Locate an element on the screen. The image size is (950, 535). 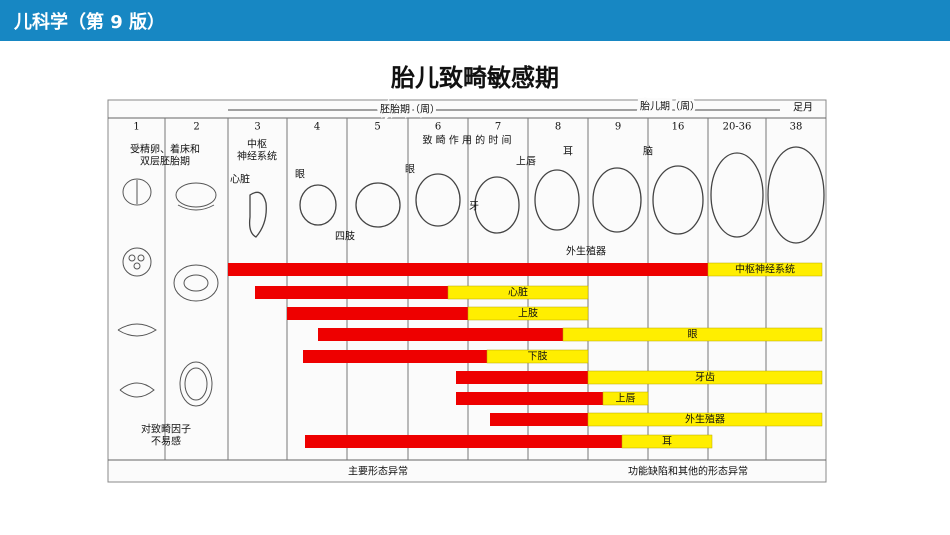
stage-note: 神经系统 is located at coordinates (257, 156).